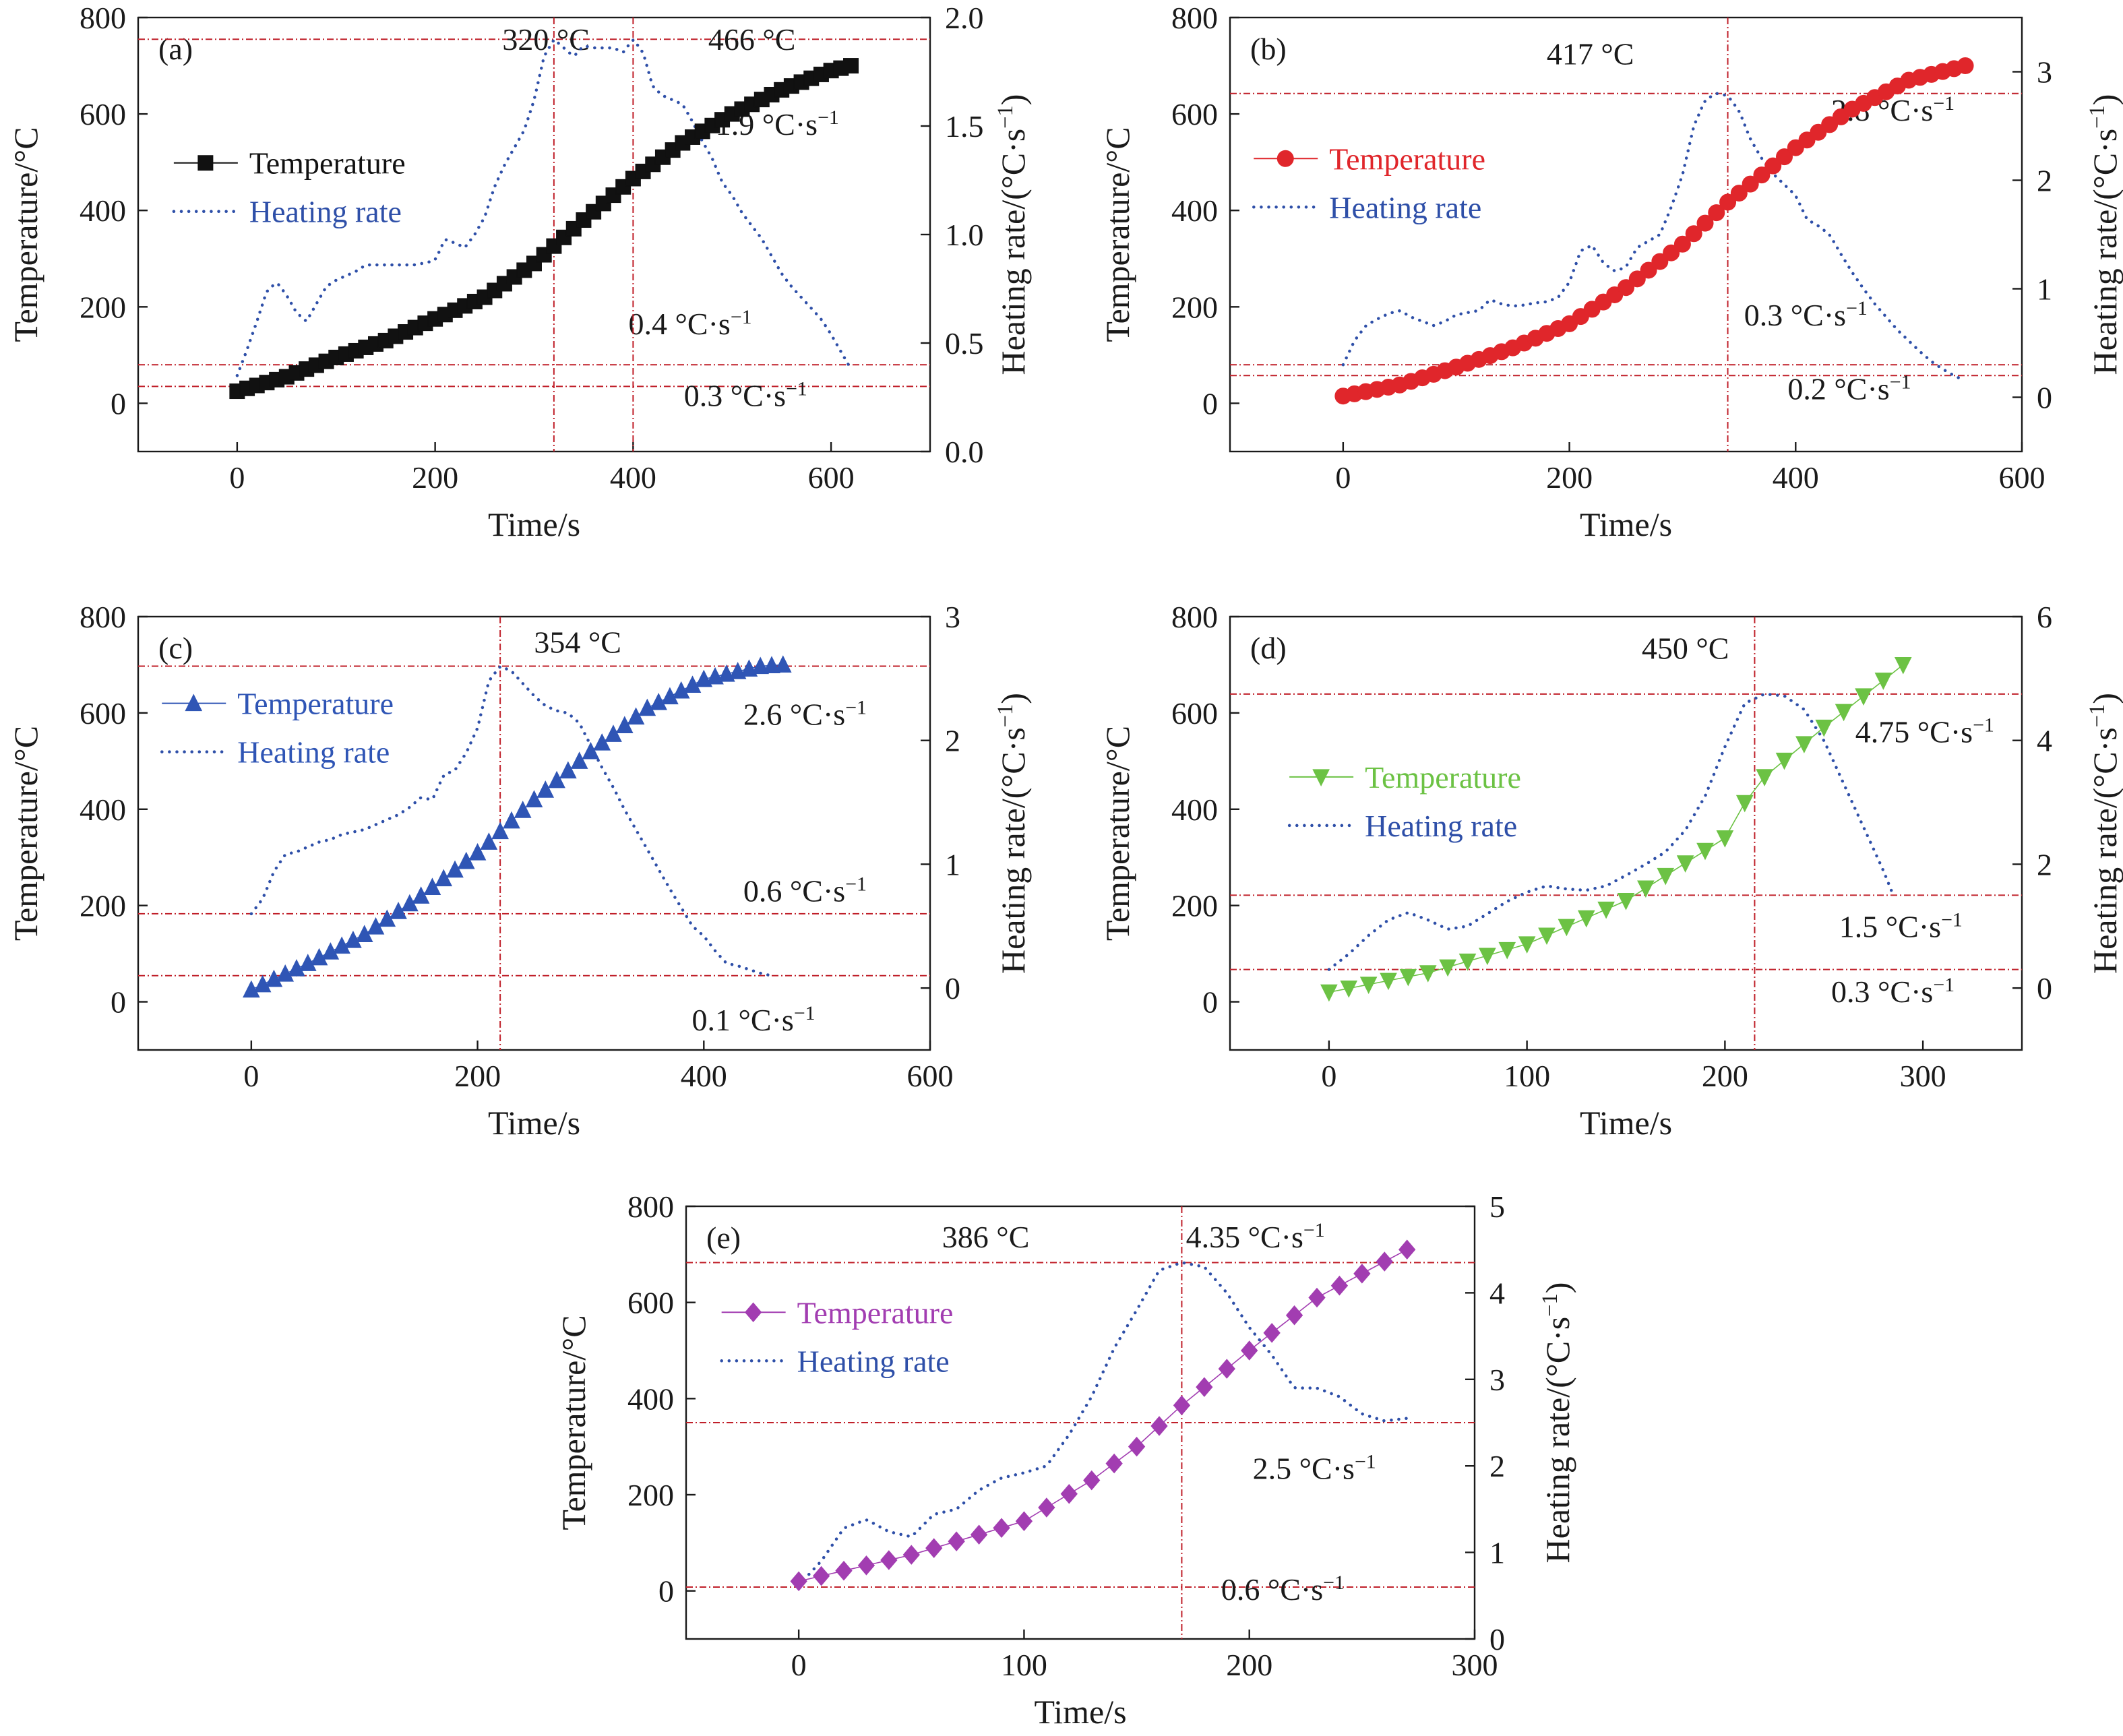 Image resolution: width=2123 pixels, height=1736 pixels. Describe the element at coordinates (1925, 731) in the screenshot. I see `heating-rate-label: 4.75 °C·s−1` at that location.